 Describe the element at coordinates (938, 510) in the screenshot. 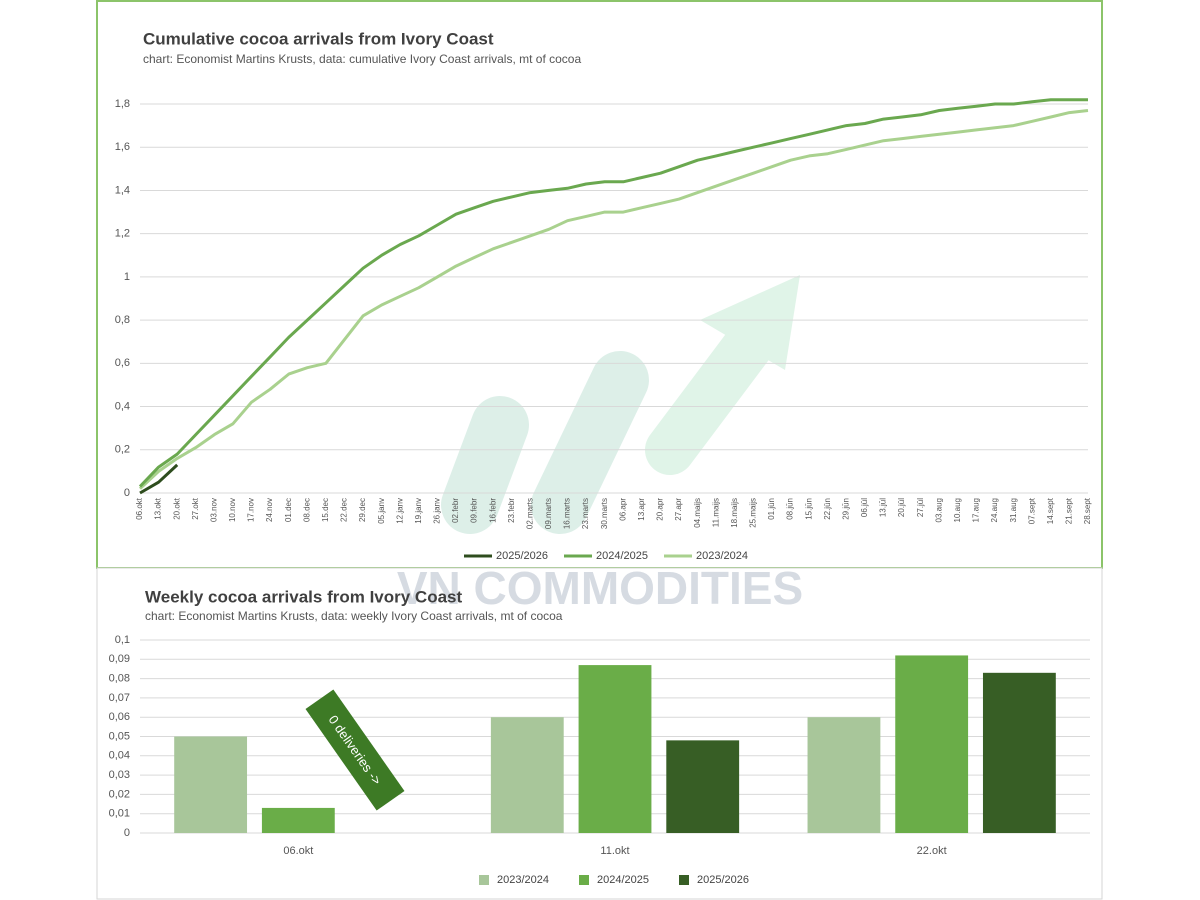

I see `x-tick-label: 03.aug` at that location.